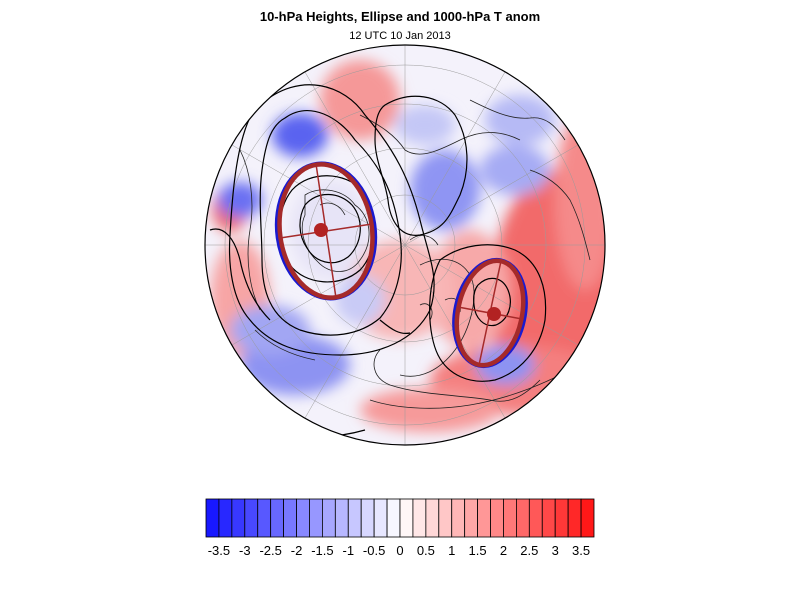 The image size is (800, 600). What do you see at coordinates (452, 550) in the screenshot?
I see `colorbar-tick-label: 1` at bounding box center [452, 550].